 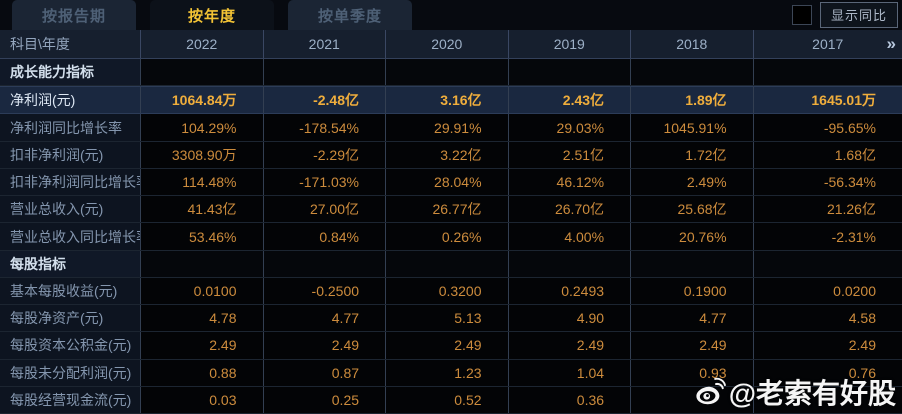 I want to click on cell-value: 1.89亿, so click(x=691, y=100).